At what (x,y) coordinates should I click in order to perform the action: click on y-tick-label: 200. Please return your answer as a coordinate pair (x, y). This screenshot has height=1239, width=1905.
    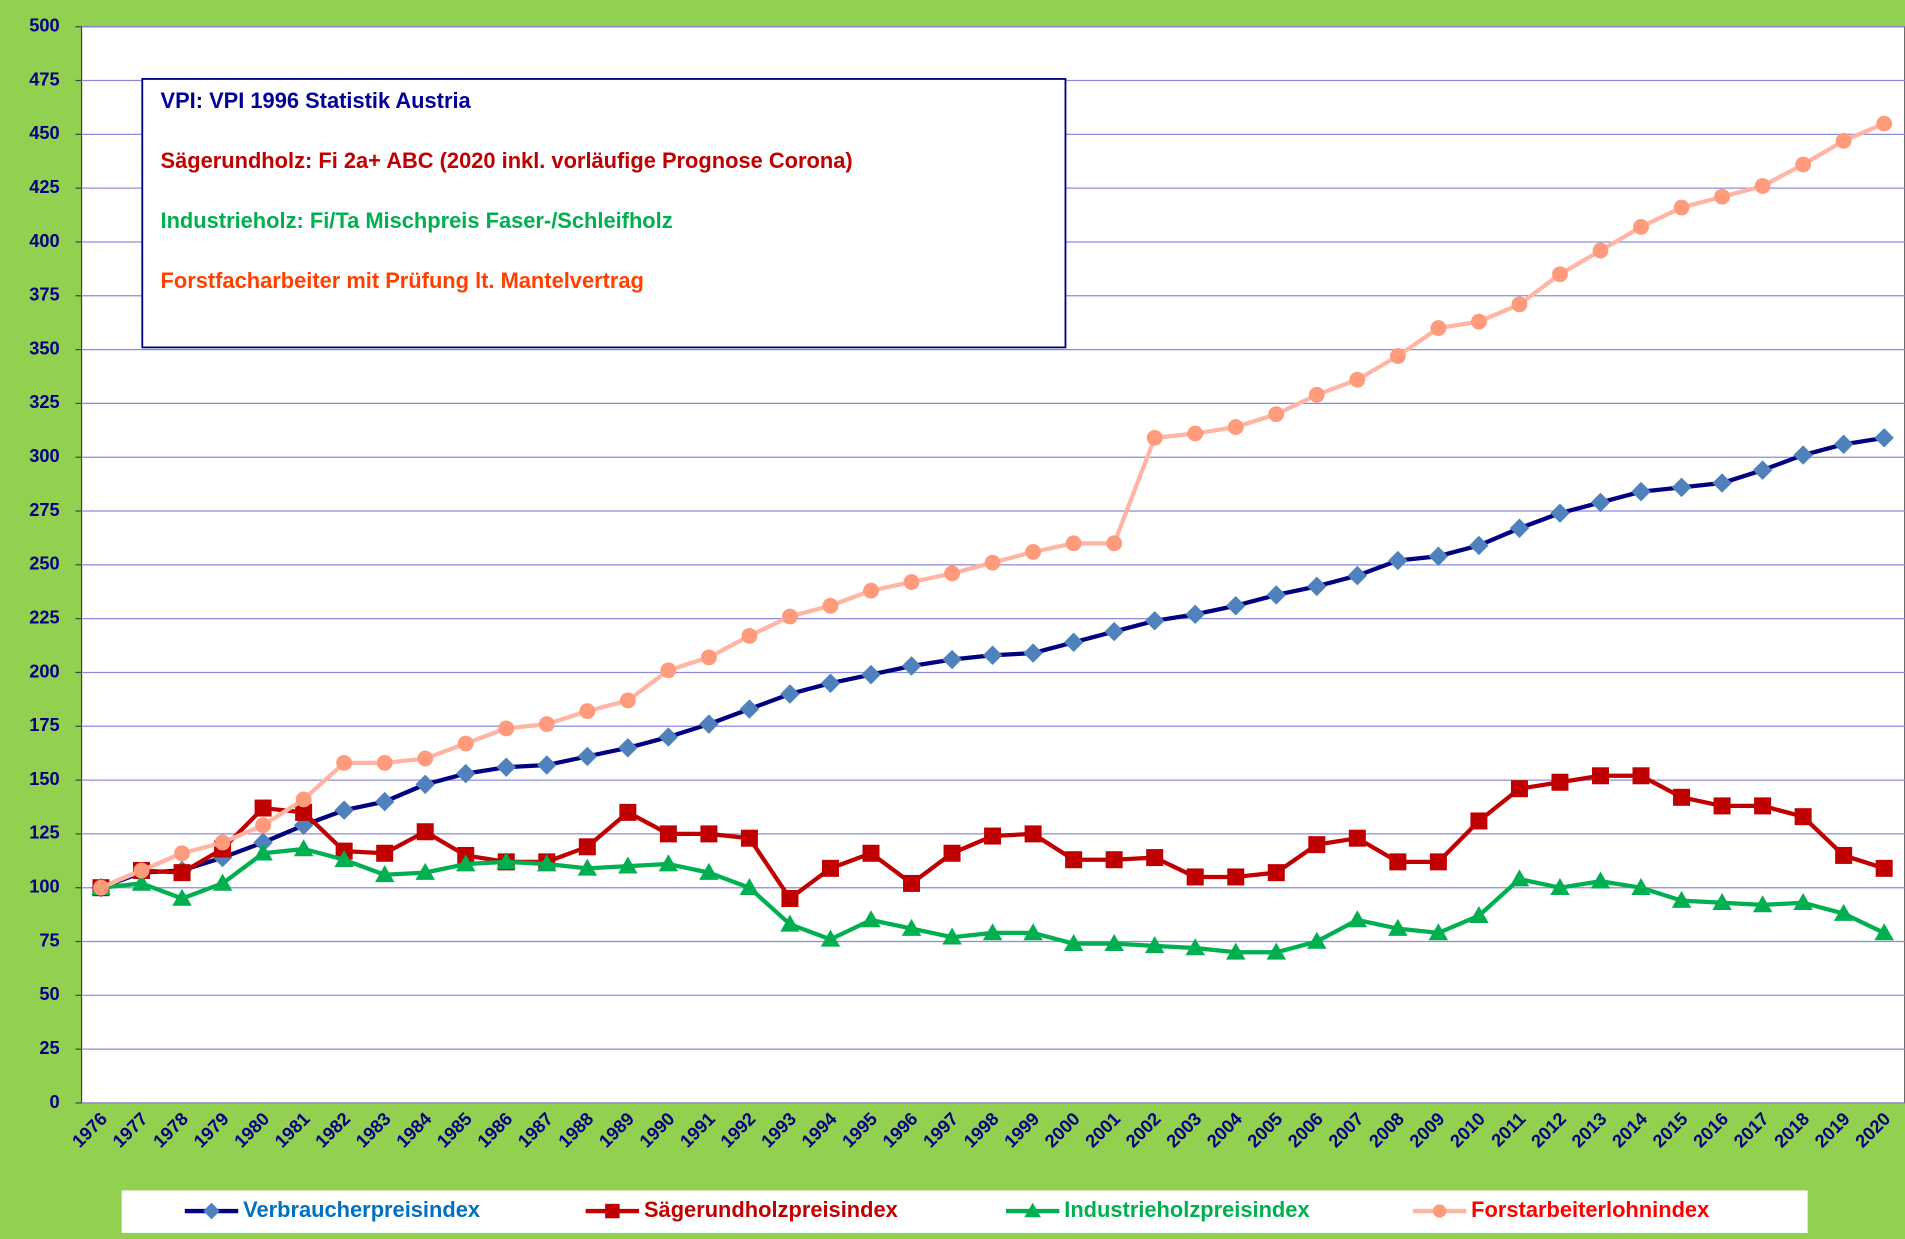
    Looking at the image, I should click on (44, 671).